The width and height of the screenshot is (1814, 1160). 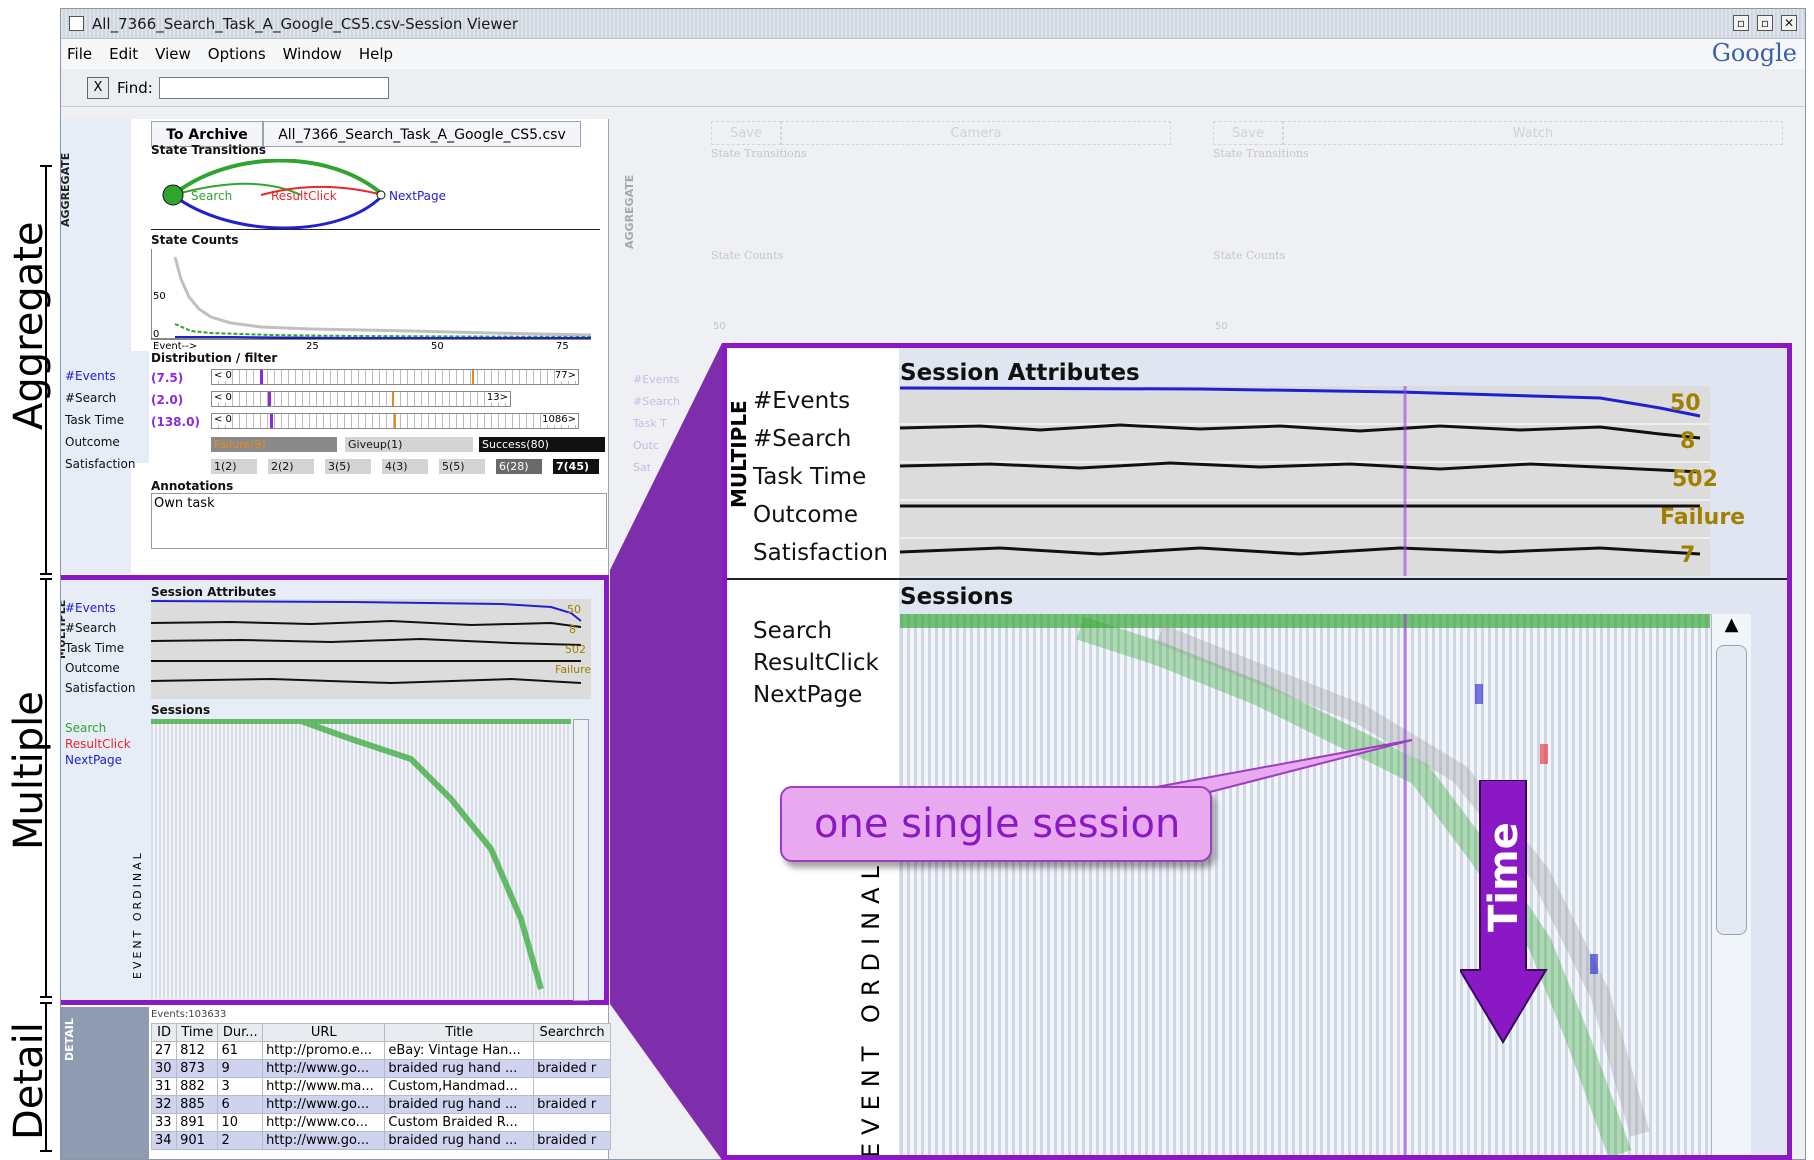 What do you see at coordinates (234, 466) in the screenshot?
I see `satisfaction-1: 1(2)` at bounding box center [234, 466].